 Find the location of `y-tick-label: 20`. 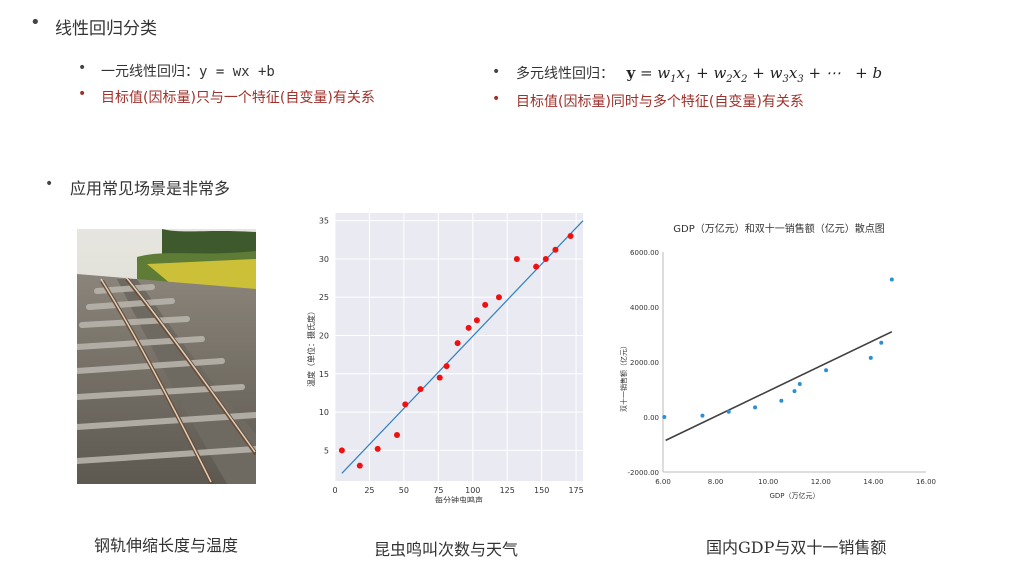

y-tick-label: 20 is located at coordinates (324, 336).